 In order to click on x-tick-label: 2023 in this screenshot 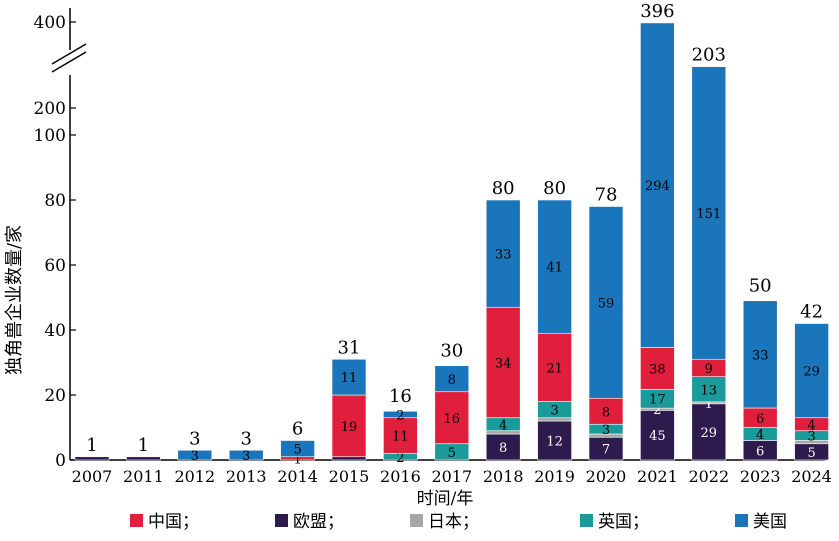, I will do `click(760, 476)`.